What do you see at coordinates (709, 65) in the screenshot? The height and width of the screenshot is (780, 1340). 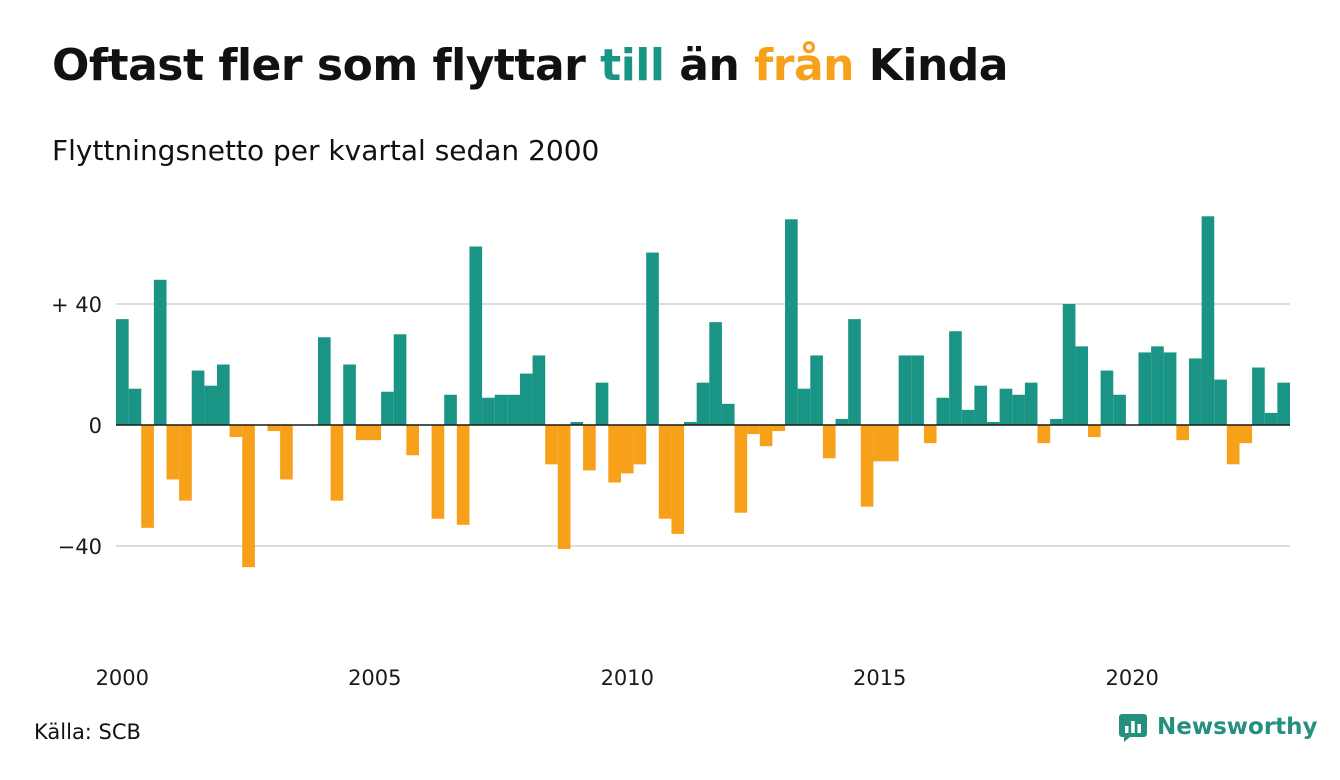 I see `title-part-3: än` at bounding box center [709, 65].